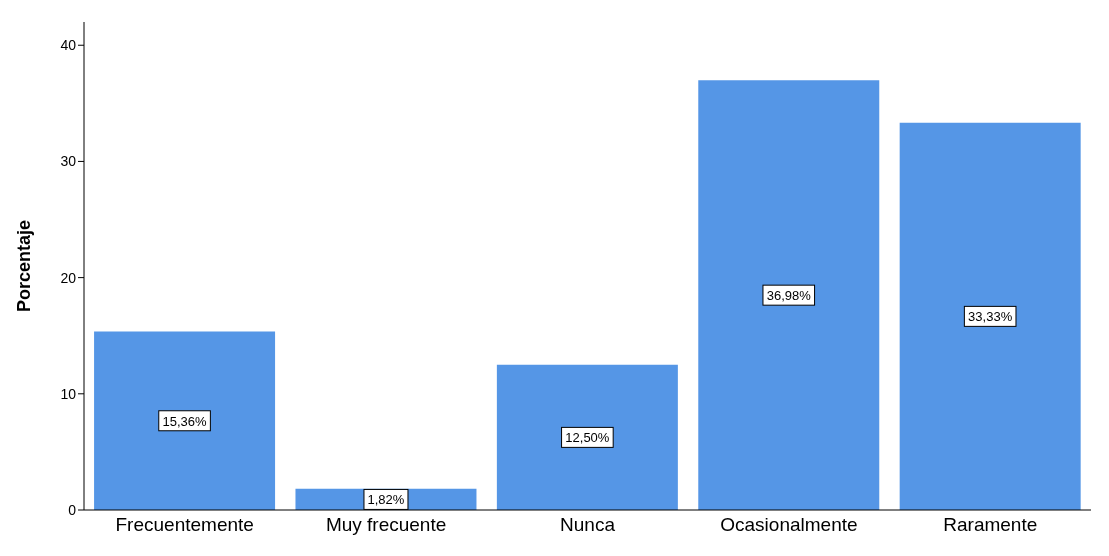 The width and height of the screenshot is (1109, 556). I want to click on x-tick-label: Ocasionalmente, so click(789, 525).